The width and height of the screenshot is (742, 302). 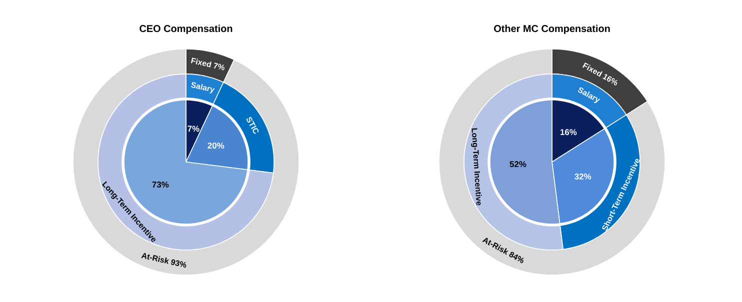 I want to click on data-label: 52%, so click(x=518, y=164).